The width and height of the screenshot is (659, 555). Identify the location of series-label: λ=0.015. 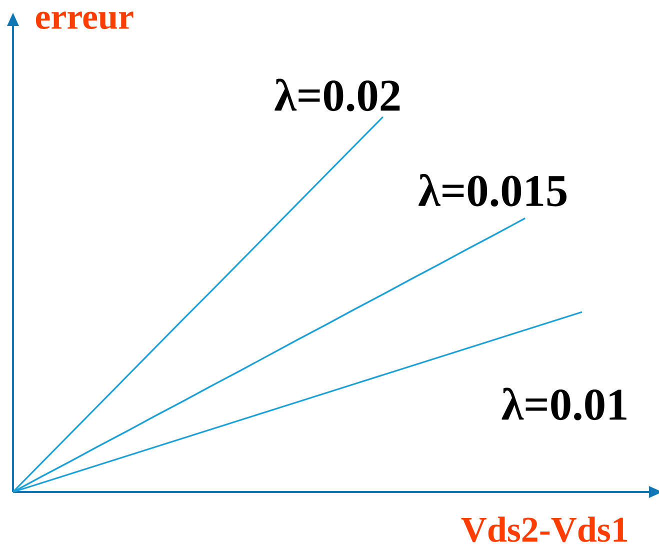
(492, 190).